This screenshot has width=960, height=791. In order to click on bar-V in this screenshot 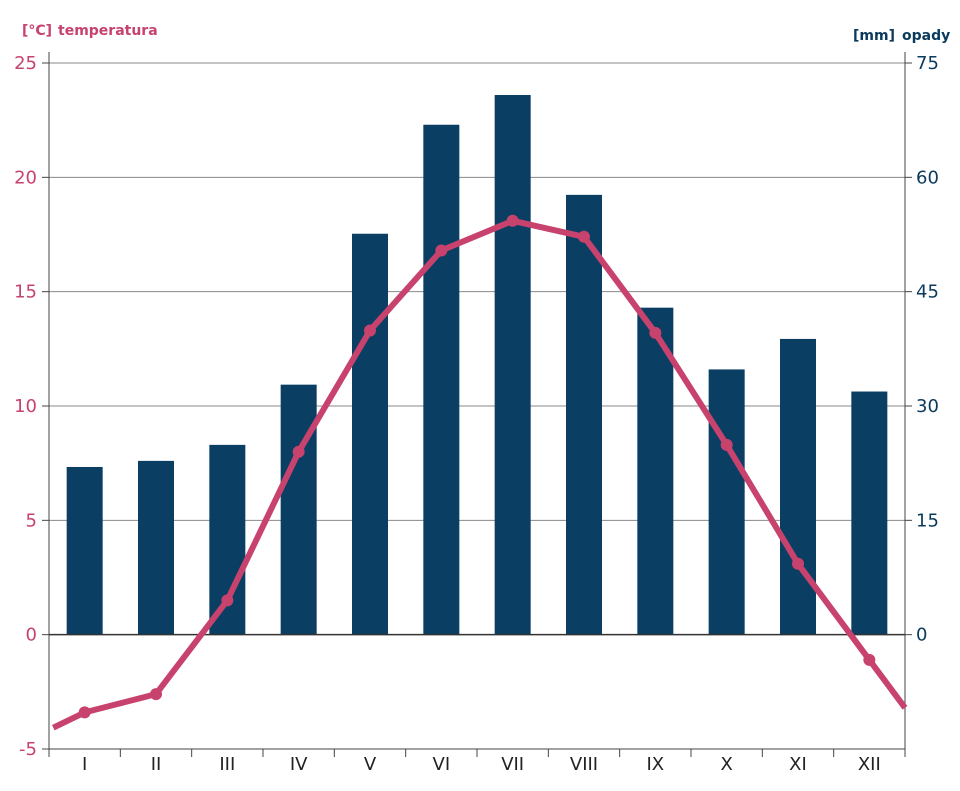, I will do `click(370, 434)`.